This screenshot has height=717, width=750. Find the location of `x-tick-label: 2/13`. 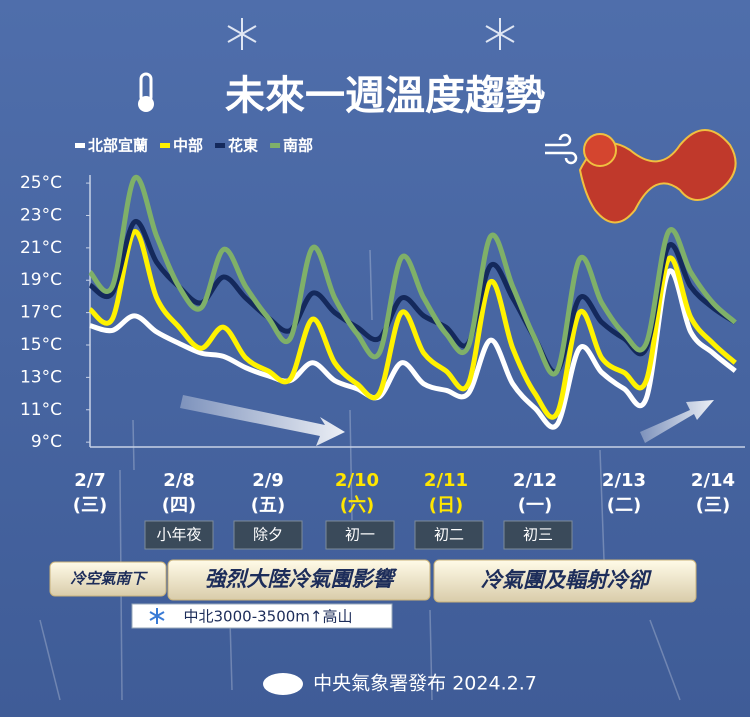

x-tick-label: 2/13 is located at coordinates (624, 480).